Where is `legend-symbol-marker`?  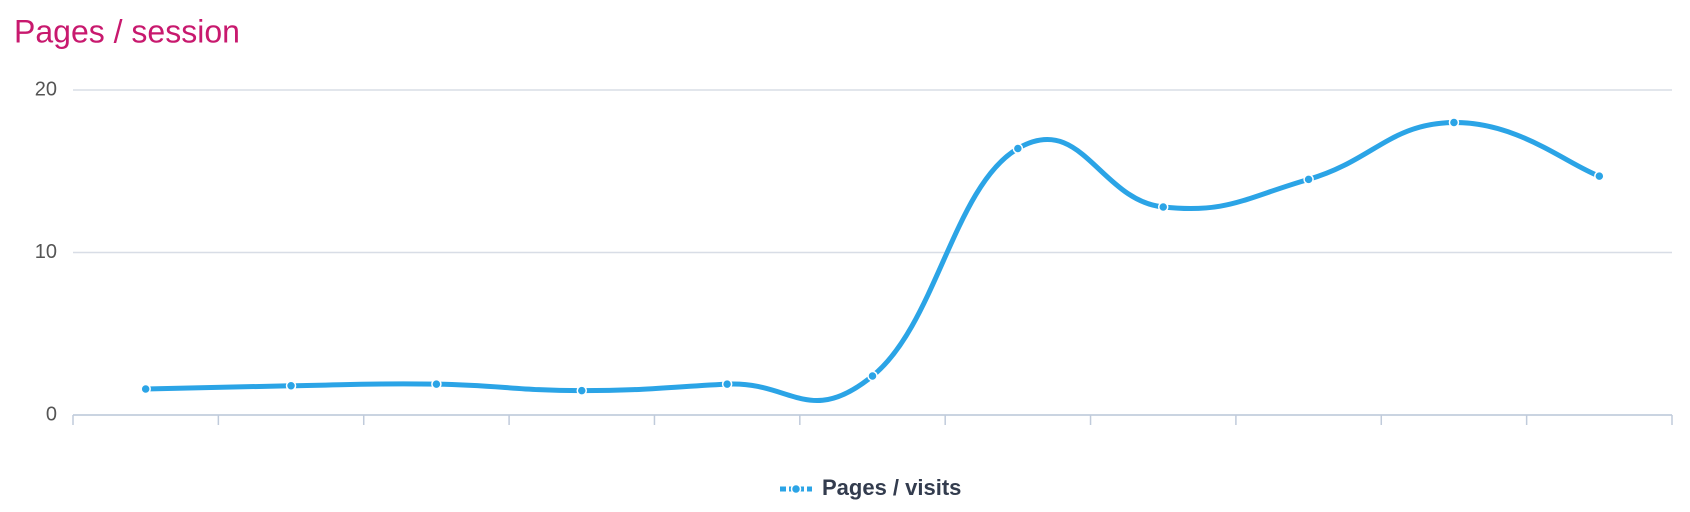
legend-symbol-marker is located at coordinates (796, 489).